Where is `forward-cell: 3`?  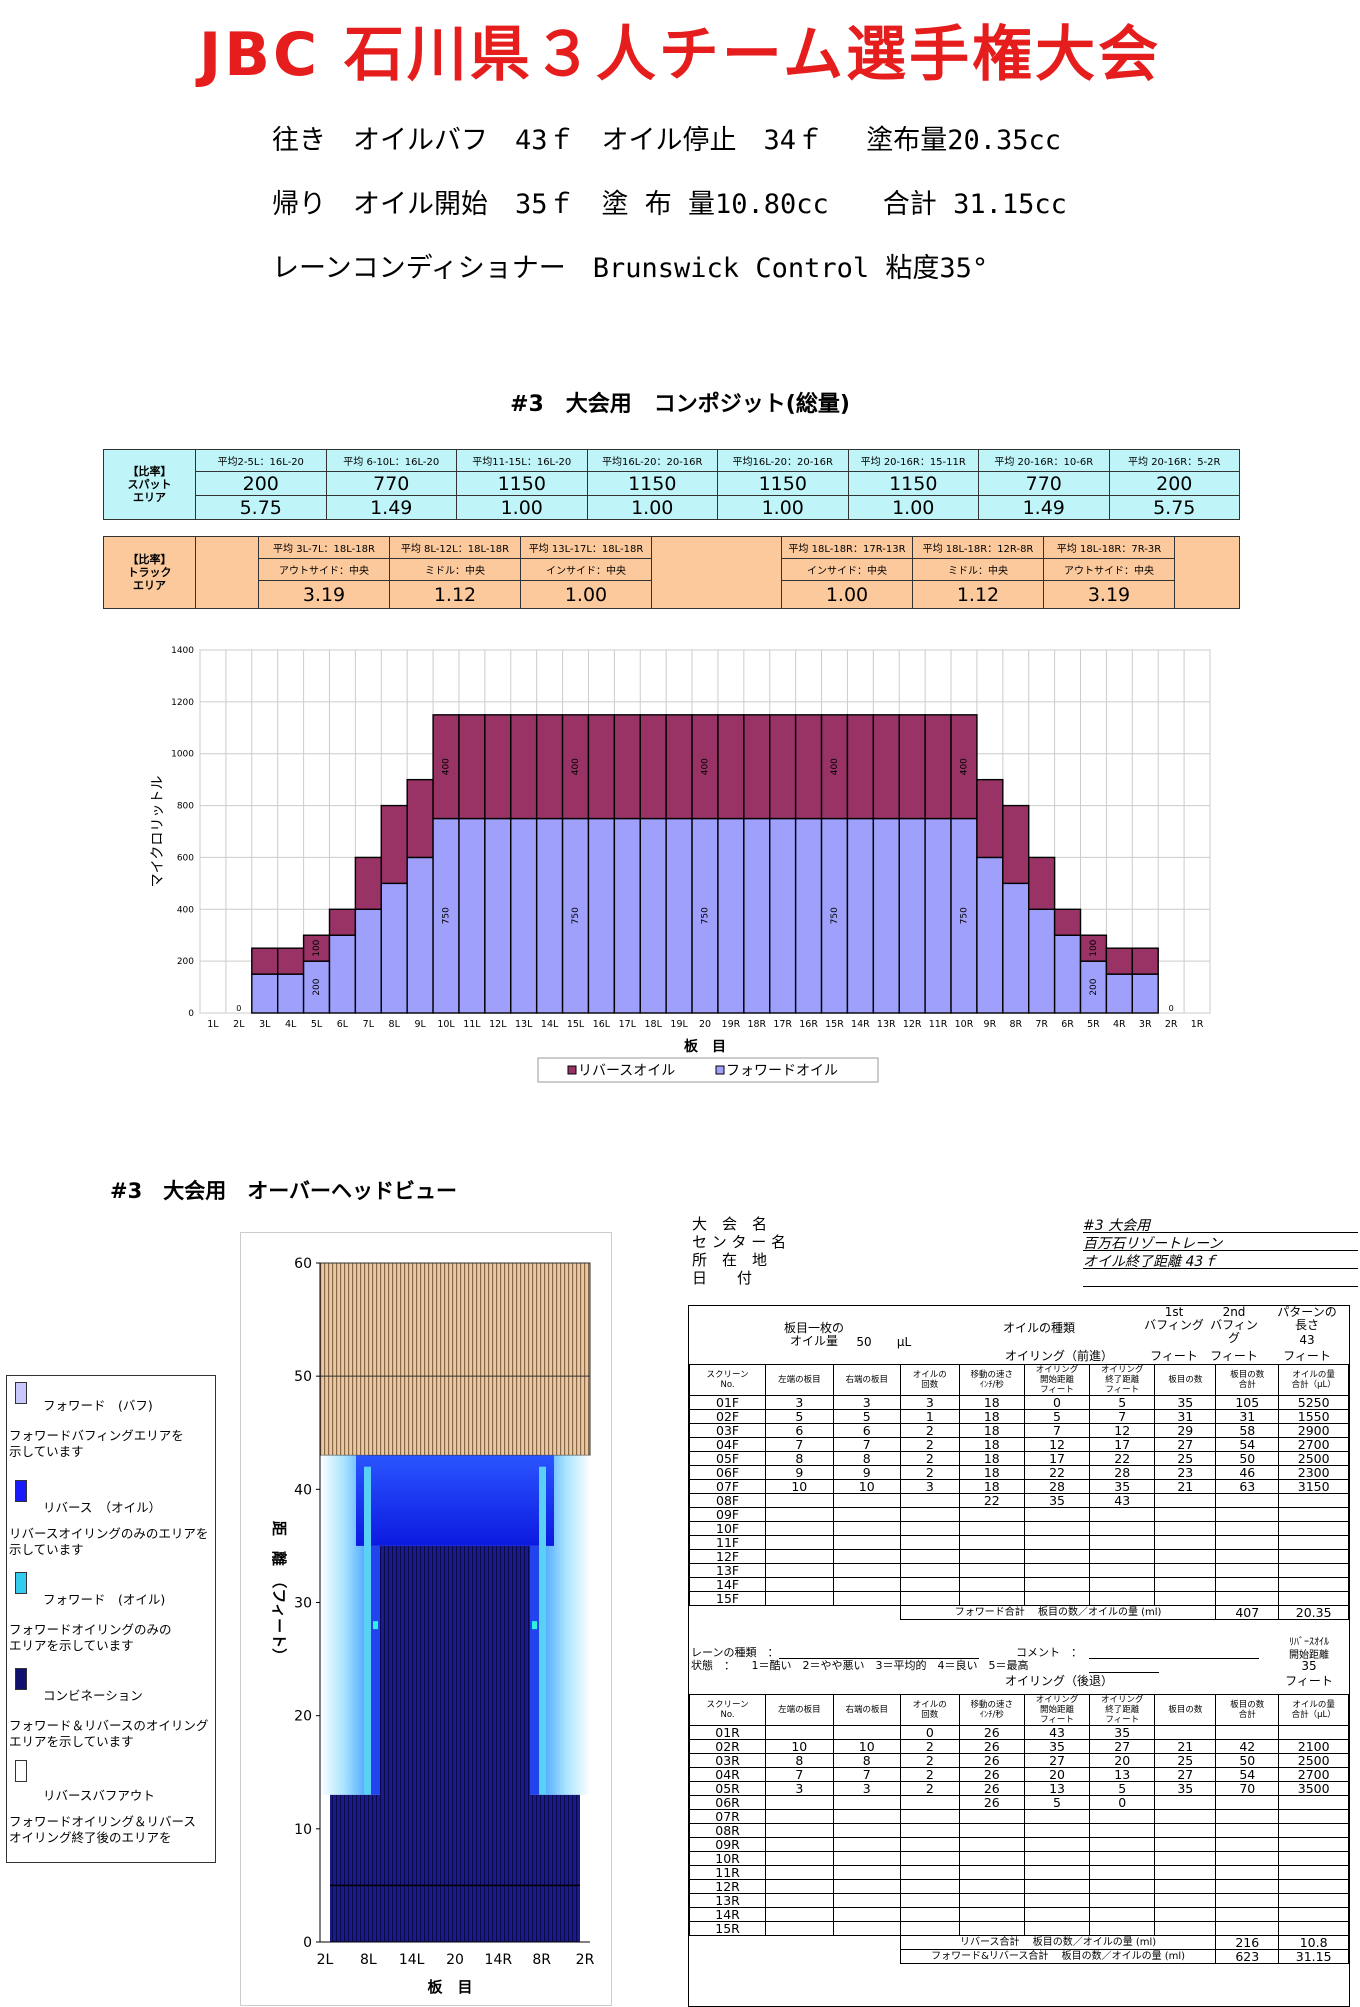 forward-cell: 3 is located at coordinates (866, 1402).